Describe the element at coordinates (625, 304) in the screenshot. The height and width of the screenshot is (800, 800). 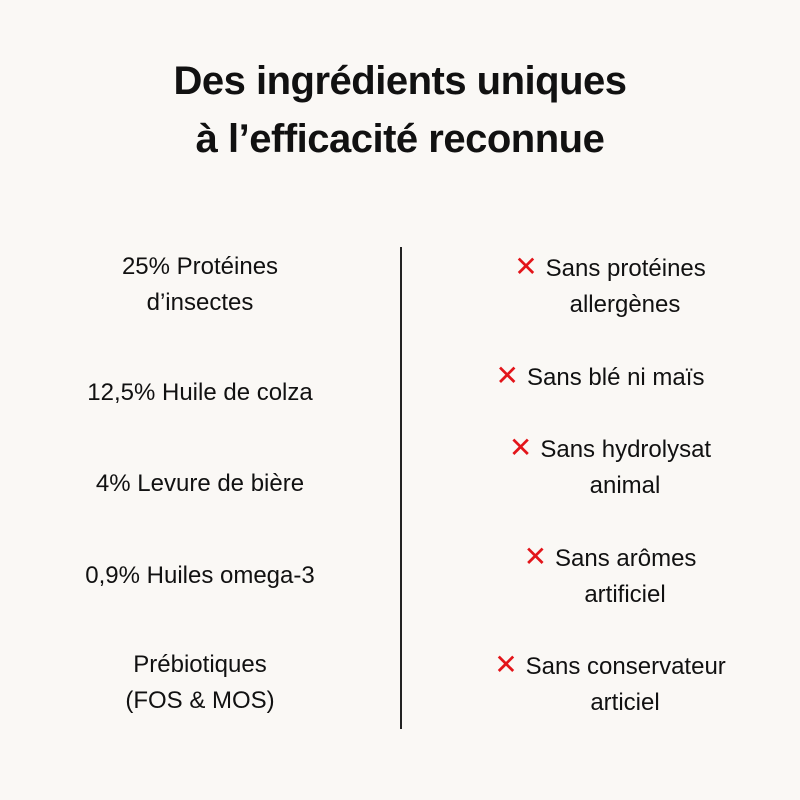
I see `exclusion-line: allergènes` at that location.